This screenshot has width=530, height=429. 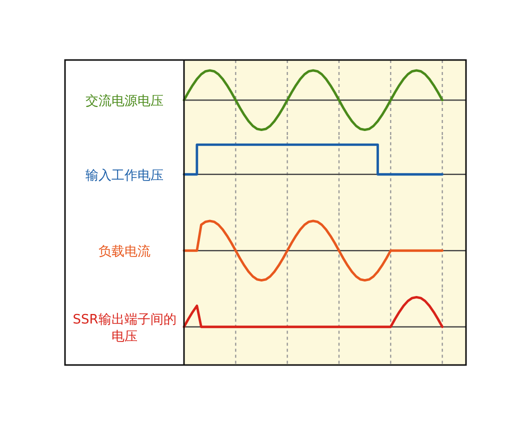 I want to click on y-axis-title: SSR输出端子间的电压, so click(x=124, y=328).